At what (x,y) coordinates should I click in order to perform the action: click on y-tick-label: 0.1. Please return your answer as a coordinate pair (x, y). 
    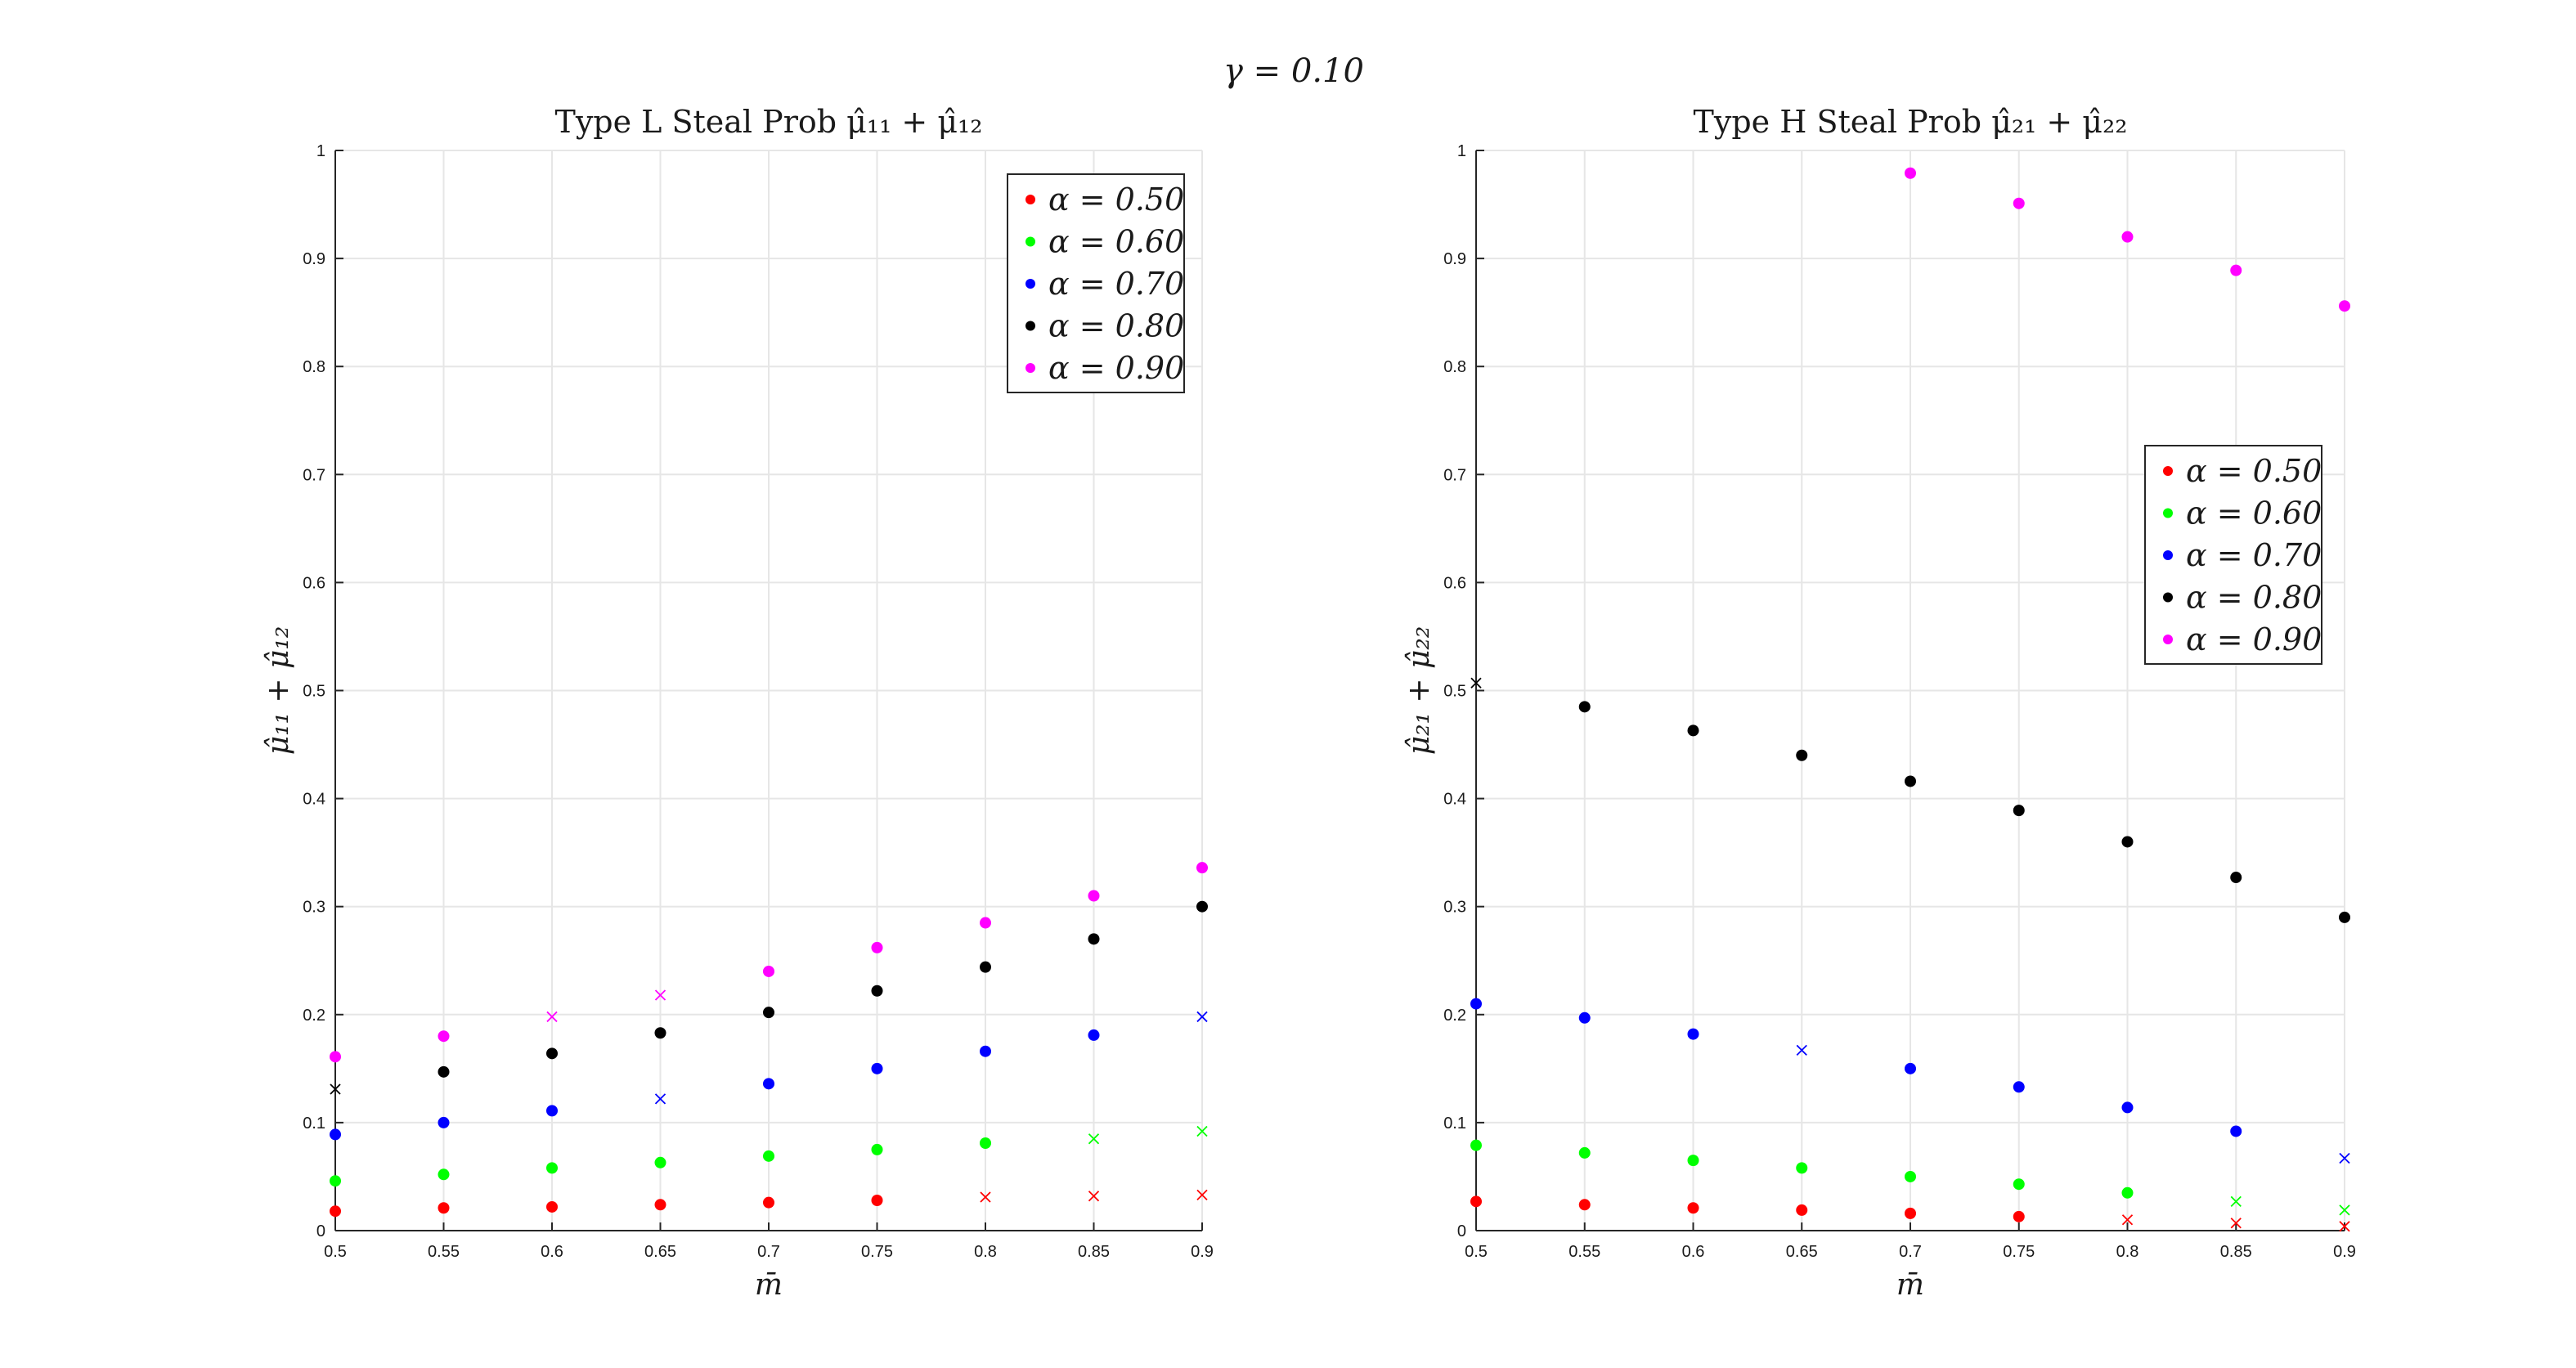
    Looking at the image, I should click on (1454, 1124).